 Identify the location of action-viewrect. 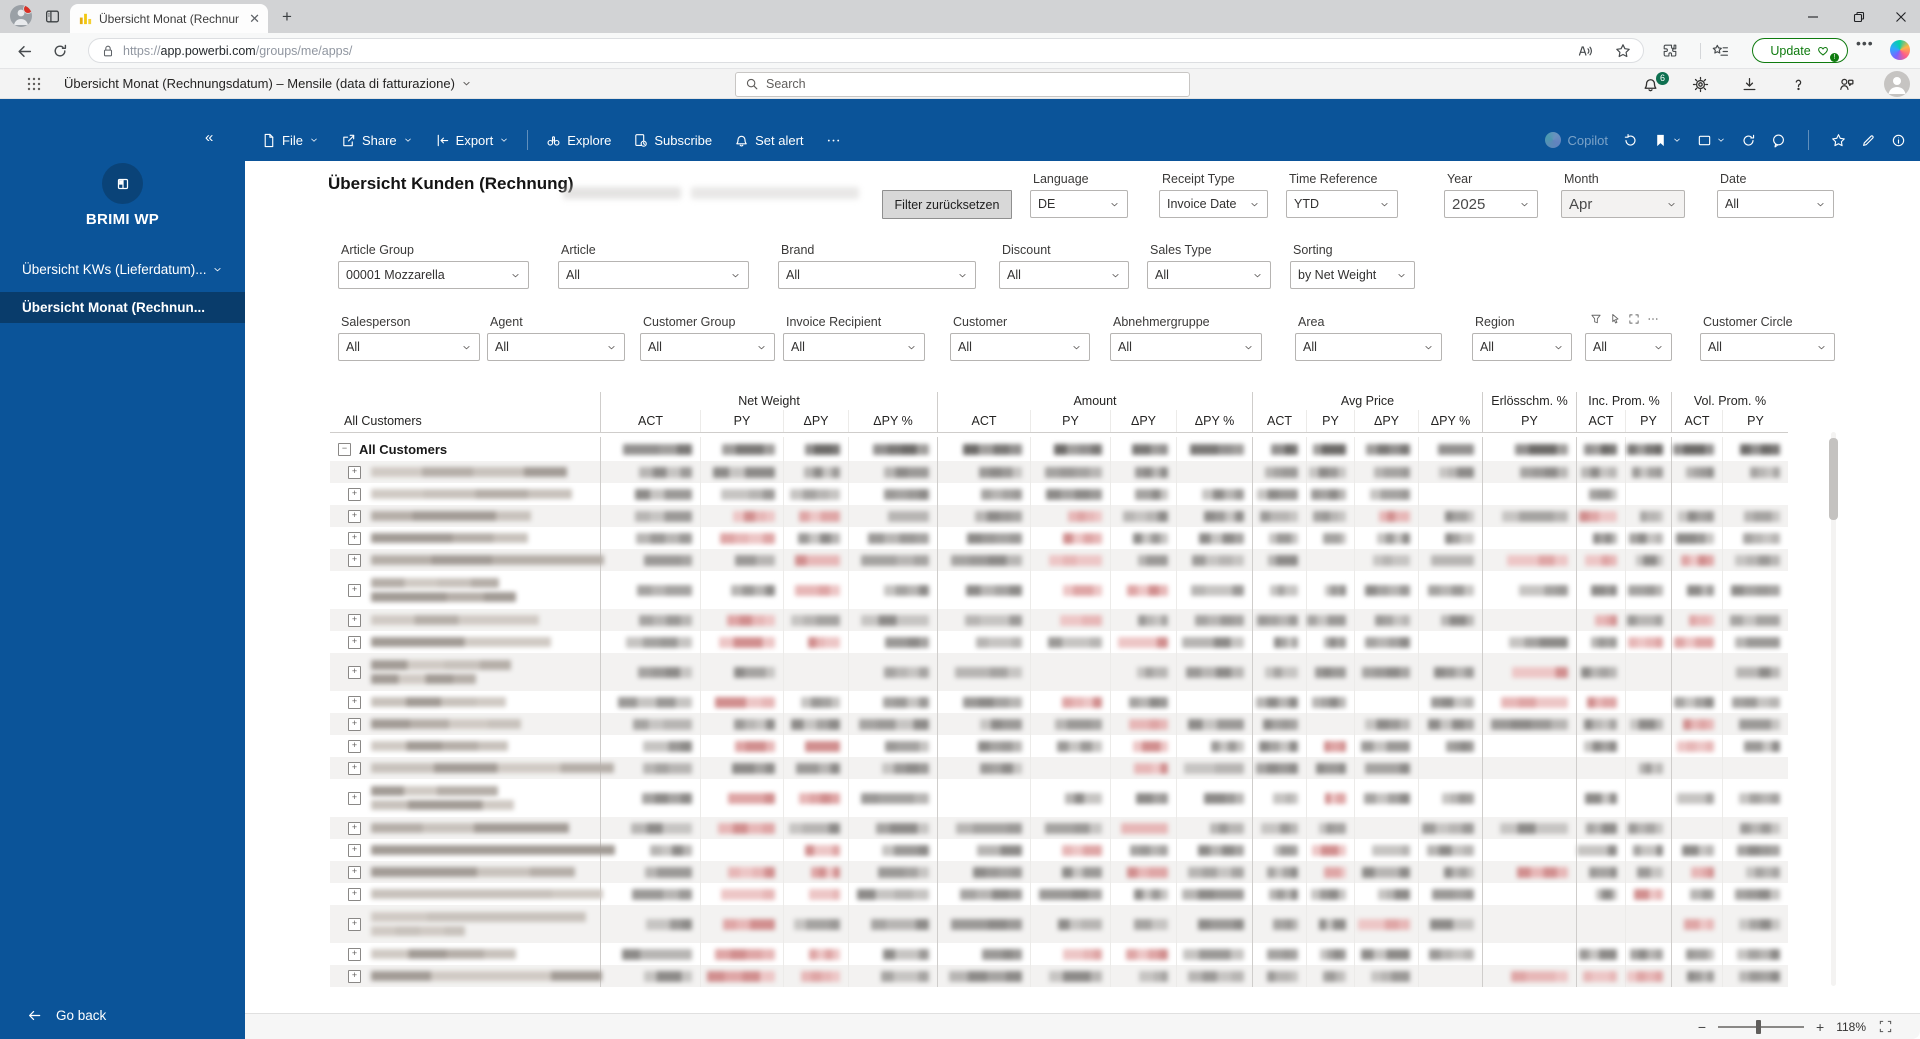
(1711, 140).